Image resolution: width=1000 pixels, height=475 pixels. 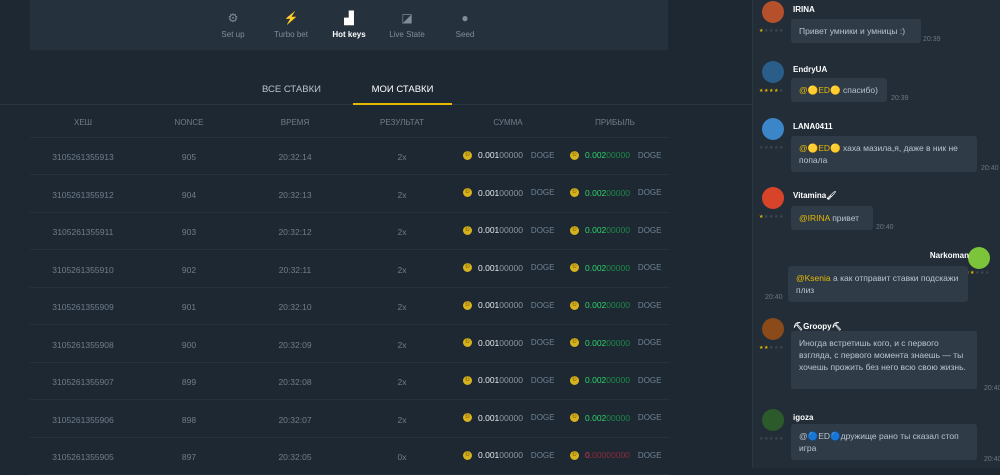 I want to click on time-cell: 20:32:05, so click(x=295, y=457).